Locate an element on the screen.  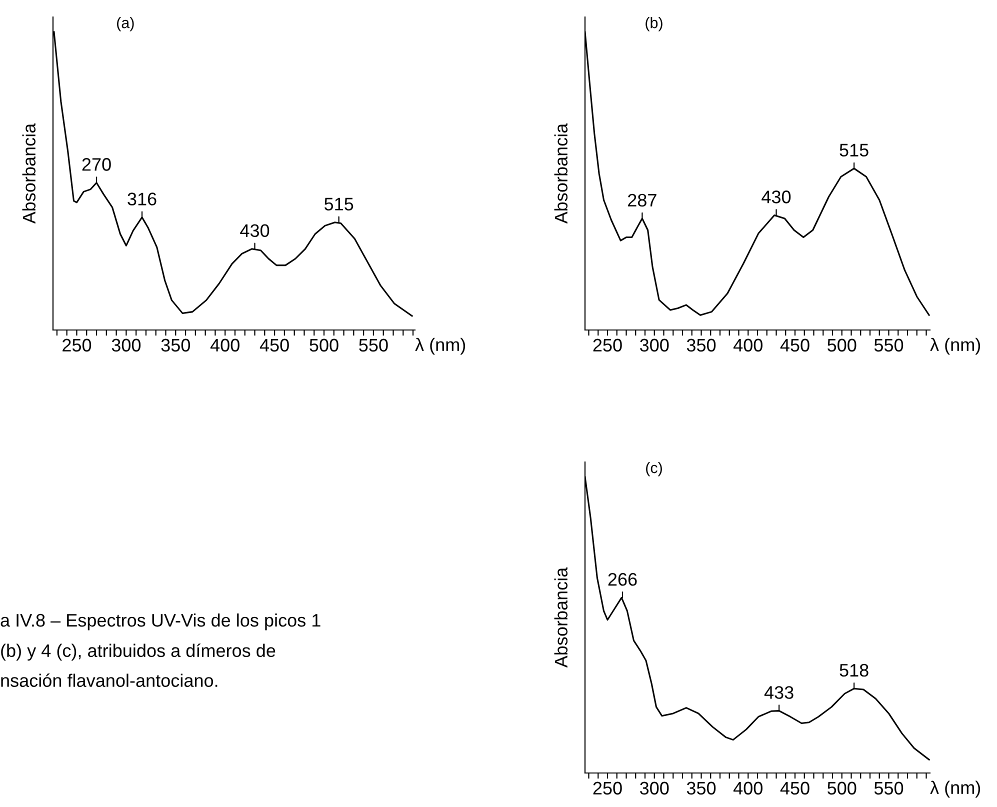
chart-title: (b) is located at coordinates (654, 24).